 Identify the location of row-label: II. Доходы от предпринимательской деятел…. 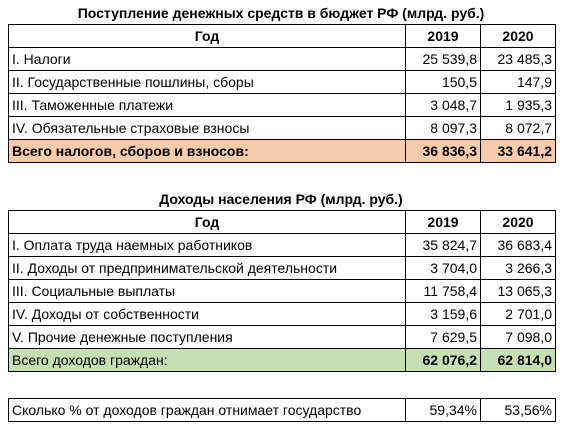
(207, 268).